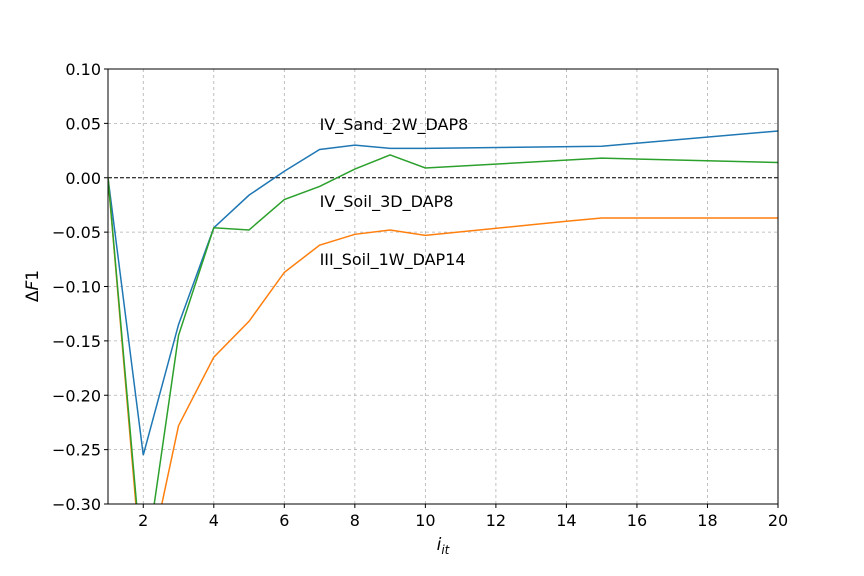 The height and width of the screenshot is (576, 864). What do you see at coordinates (284, 520) in the screenshot?
I see `x-tick-label: 6` at bounding box center [284, 520].